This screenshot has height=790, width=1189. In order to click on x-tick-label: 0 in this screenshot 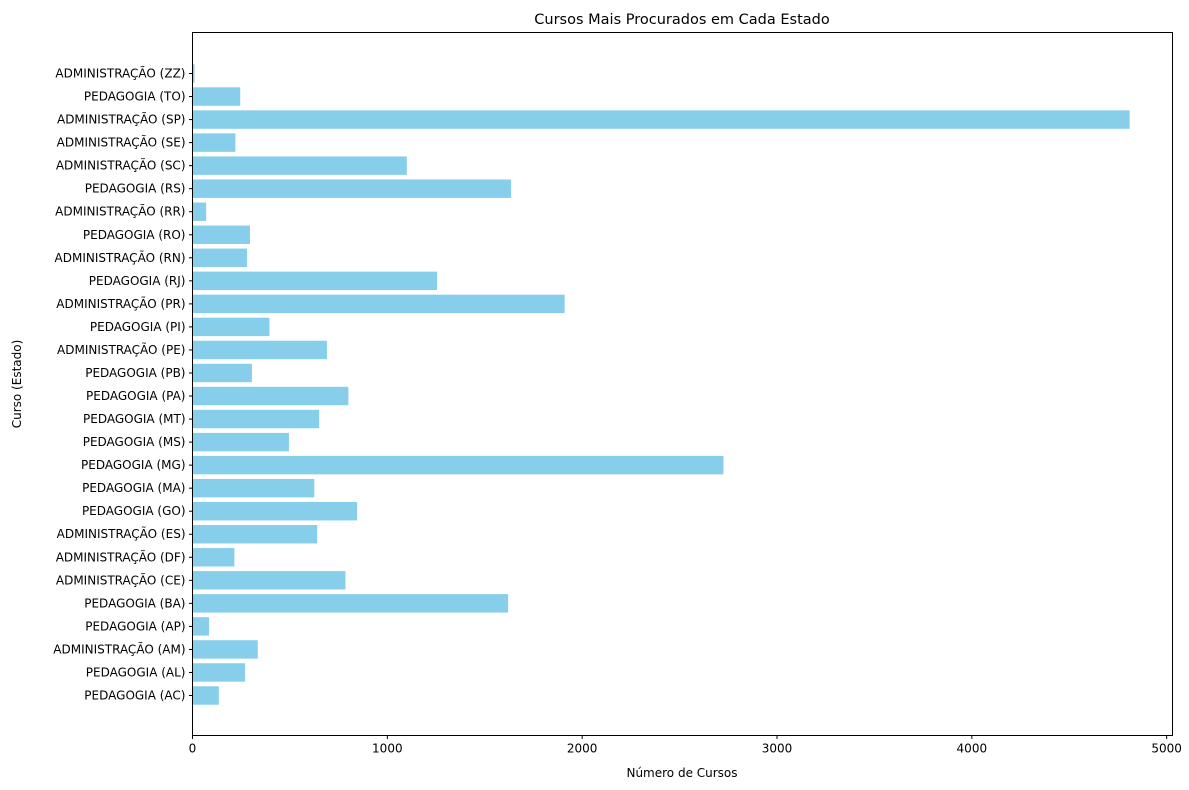, I will do `click(193, 749)`.